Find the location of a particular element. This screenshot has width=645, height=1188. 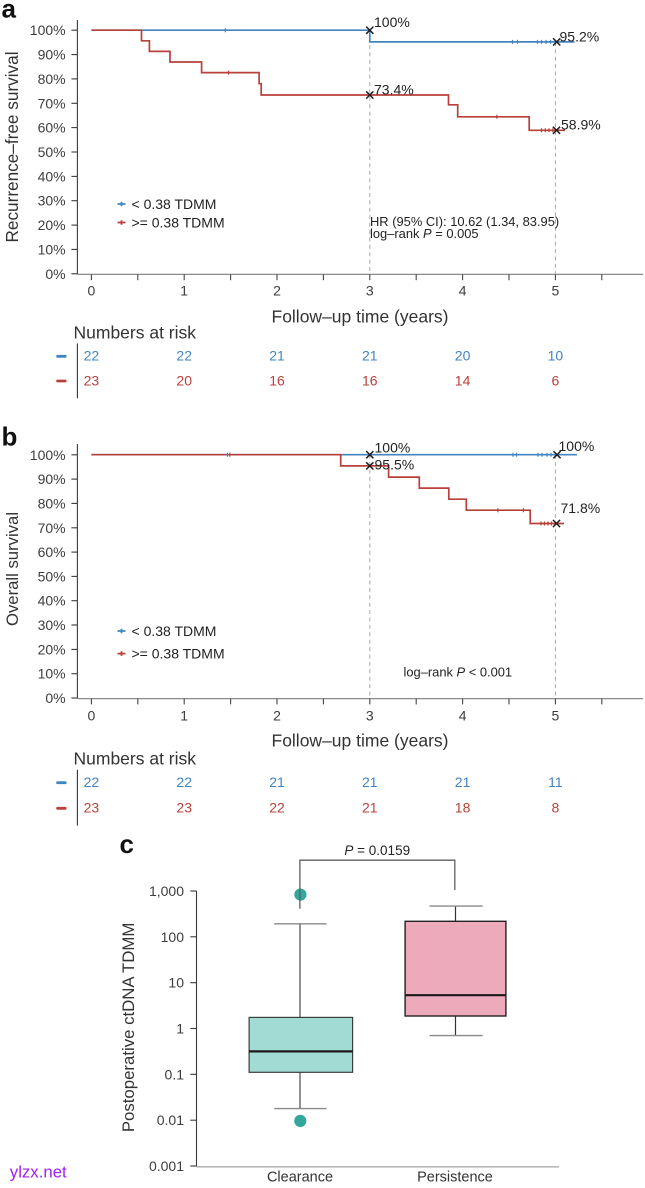

svg-text: Overall survival is located at coordinates (12, 569).